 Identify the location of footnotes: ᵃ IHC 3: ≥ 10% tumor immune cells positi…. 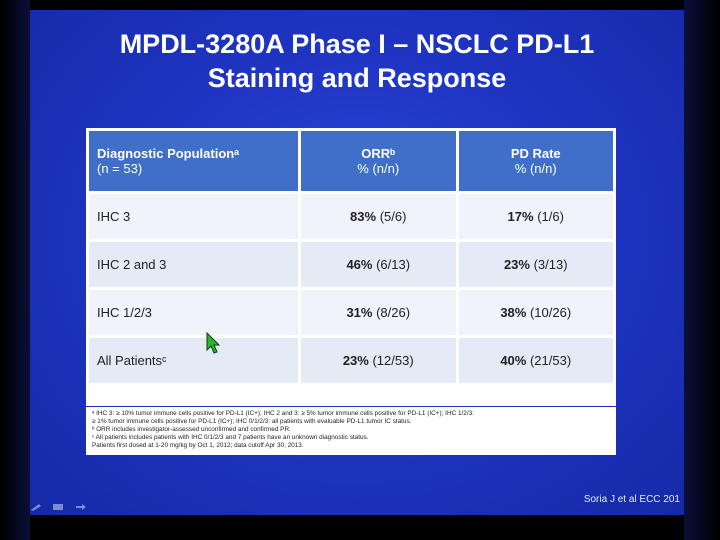
(351, 431).